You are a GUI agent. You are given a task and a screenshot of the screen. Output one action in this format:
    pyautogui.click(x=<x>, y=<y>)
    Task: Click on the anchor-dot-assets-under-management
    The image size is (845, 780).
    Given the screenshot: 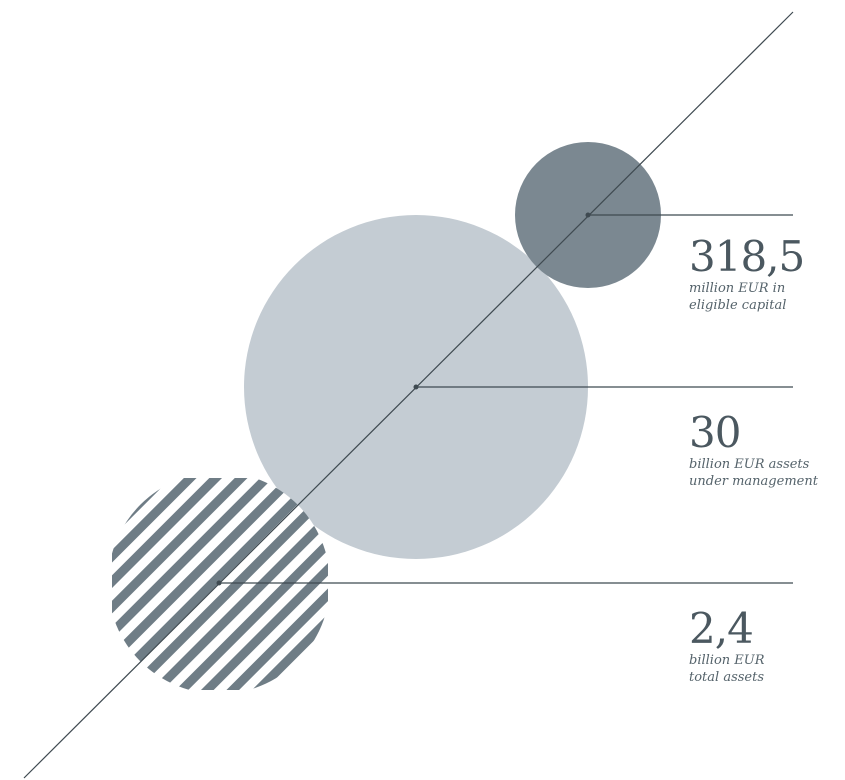 What is the action you would take?
    pyautogui.click(x=416, y=387)
    